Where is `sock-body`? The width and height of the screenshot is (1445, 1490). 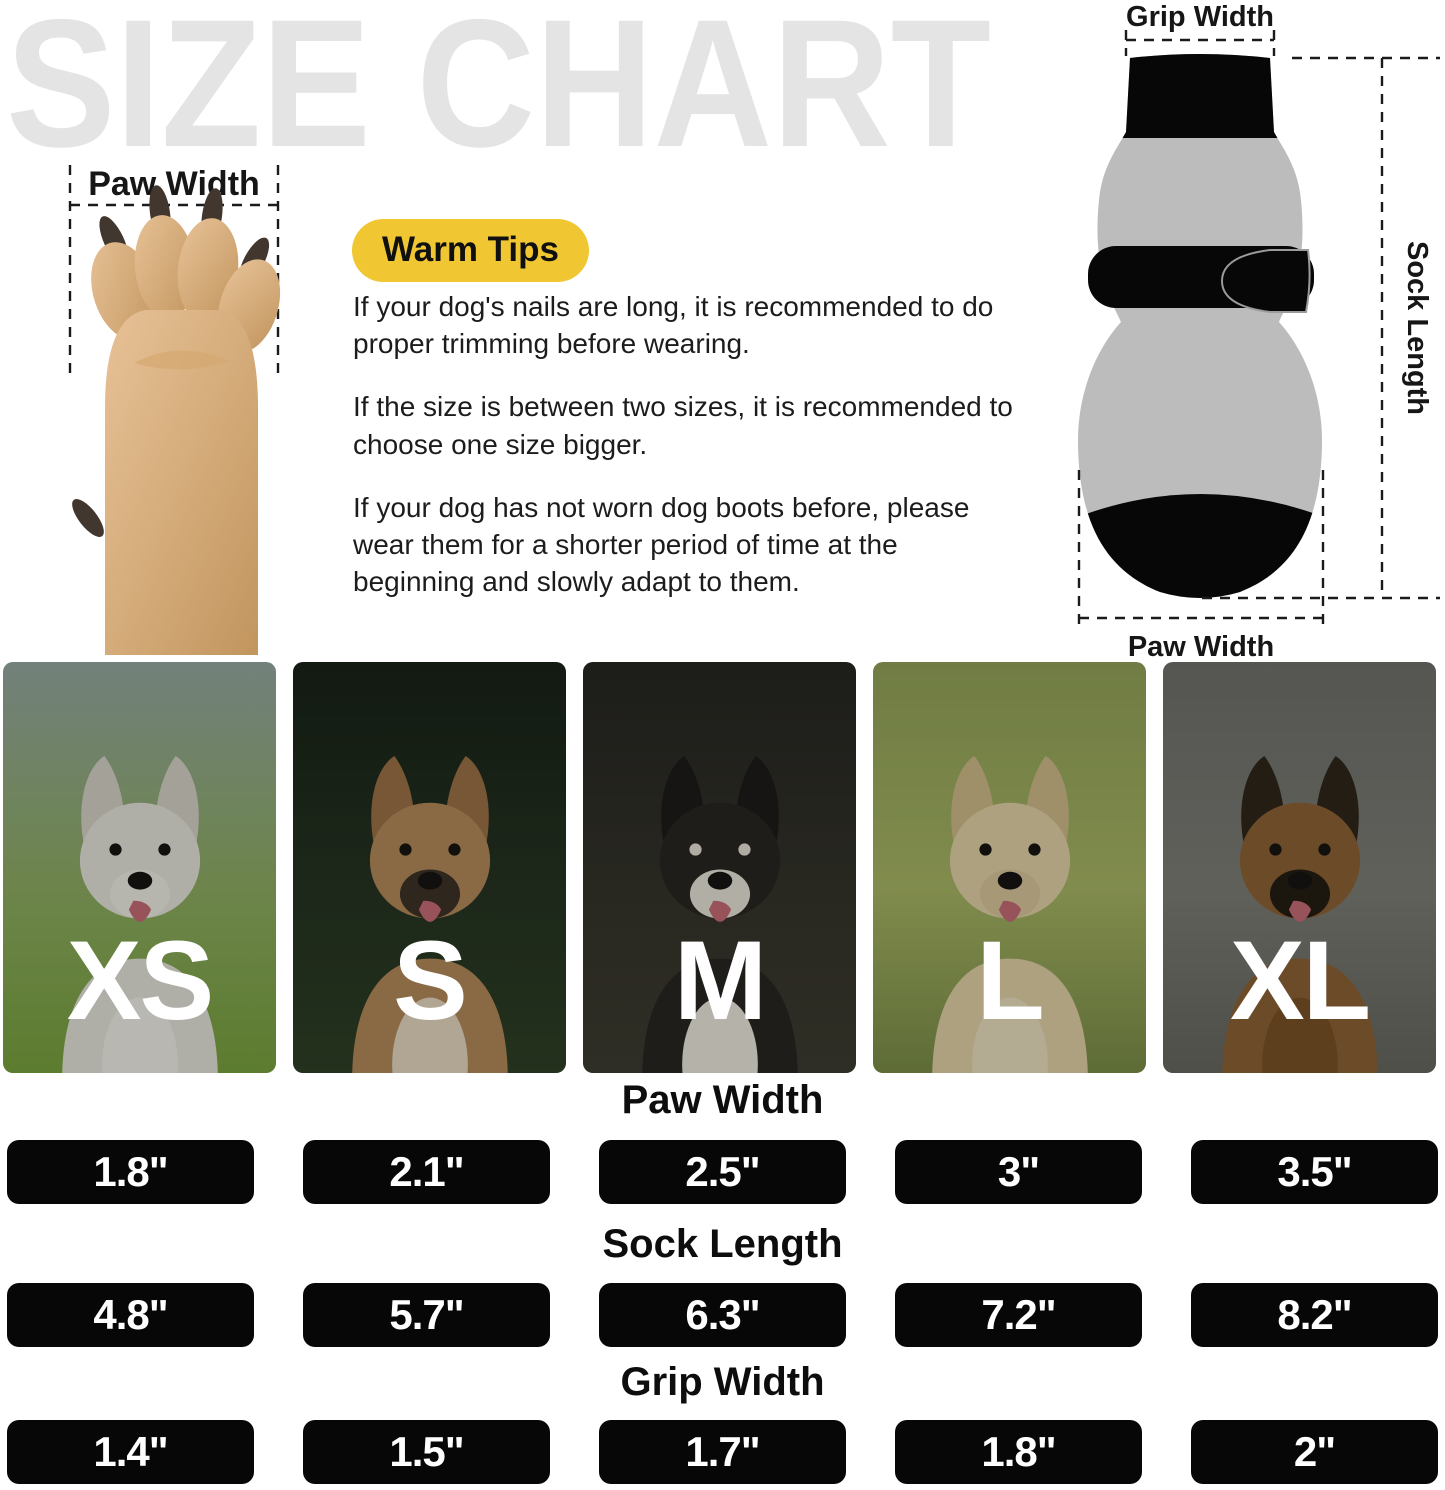 sock-body is located at coordinates (1200, 326).